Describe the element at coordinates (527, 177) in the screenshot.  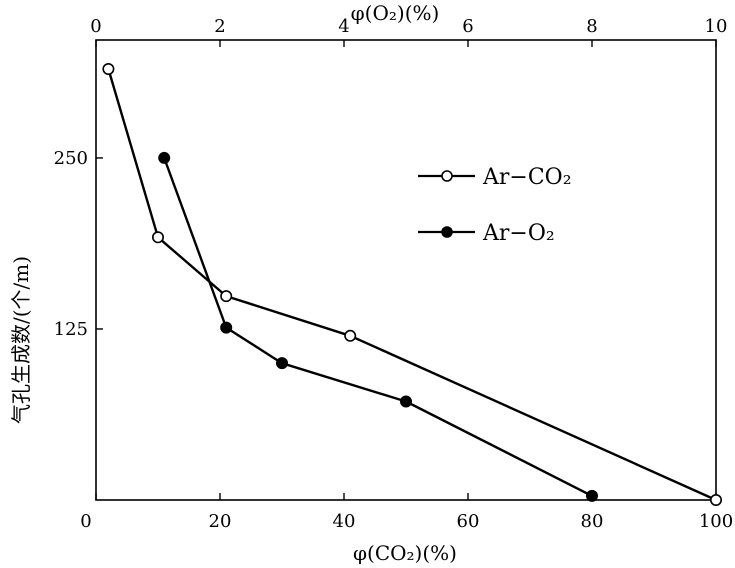
I see `legend-label-ar-co2: Ar−CO₂` at that location.